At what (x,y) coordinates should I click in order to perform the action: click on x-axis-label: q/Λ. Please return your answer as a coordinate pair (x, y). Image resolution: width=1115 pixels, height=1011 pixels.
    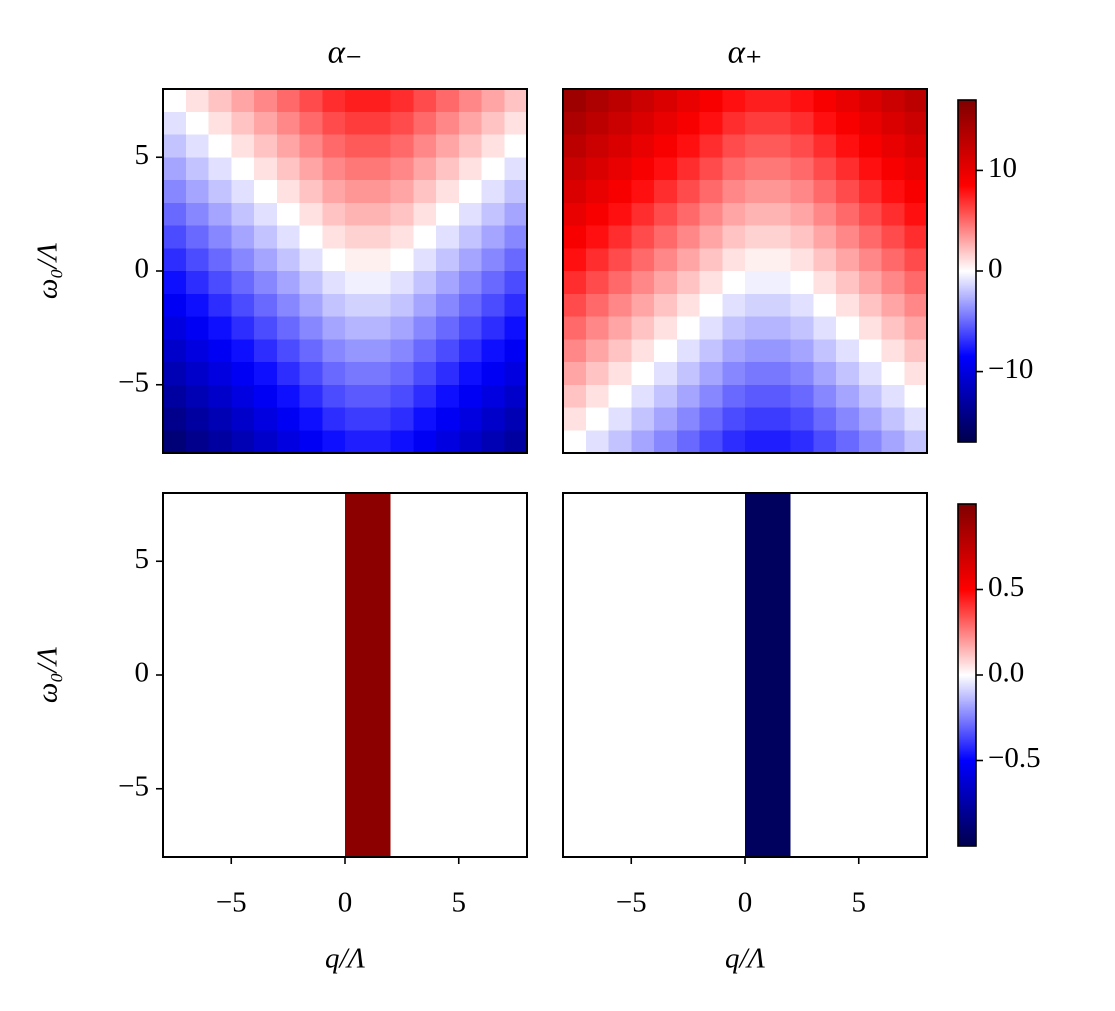
    Looking at the image, I should click on (745, 959).